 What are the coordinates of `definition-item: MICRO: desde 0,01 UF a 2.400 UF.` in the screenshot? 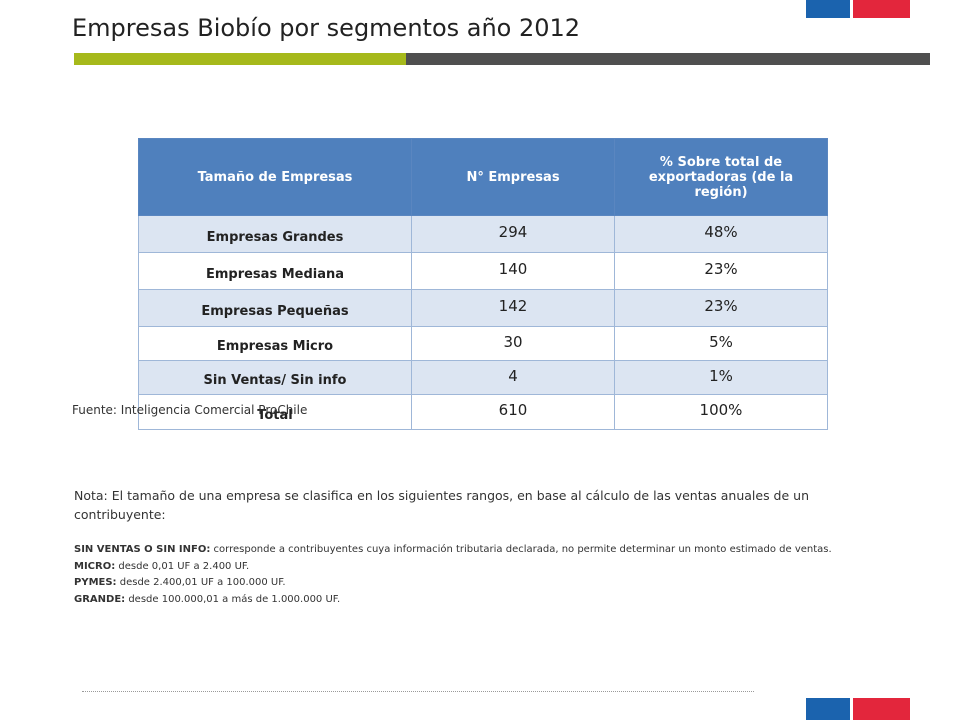 It's located at (479, 567).